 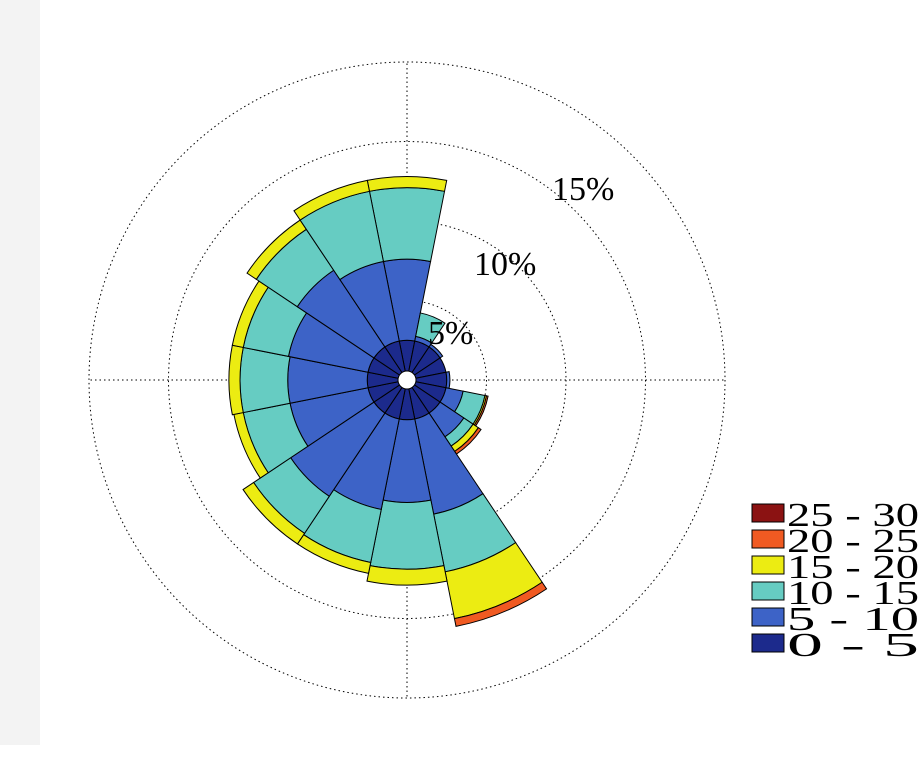 I want to click on legend-item-25-30: 25 - 30, so click(x=835, y=515).